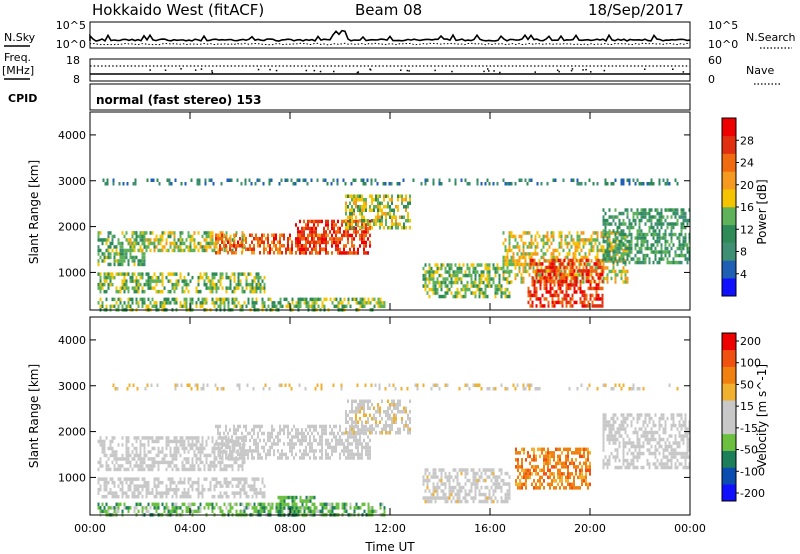 The height and width of the screenshot is (554, 800). Describe the element at coordinates (760, 70) in the screenshot. I see `nave-label: Nave` at that location.